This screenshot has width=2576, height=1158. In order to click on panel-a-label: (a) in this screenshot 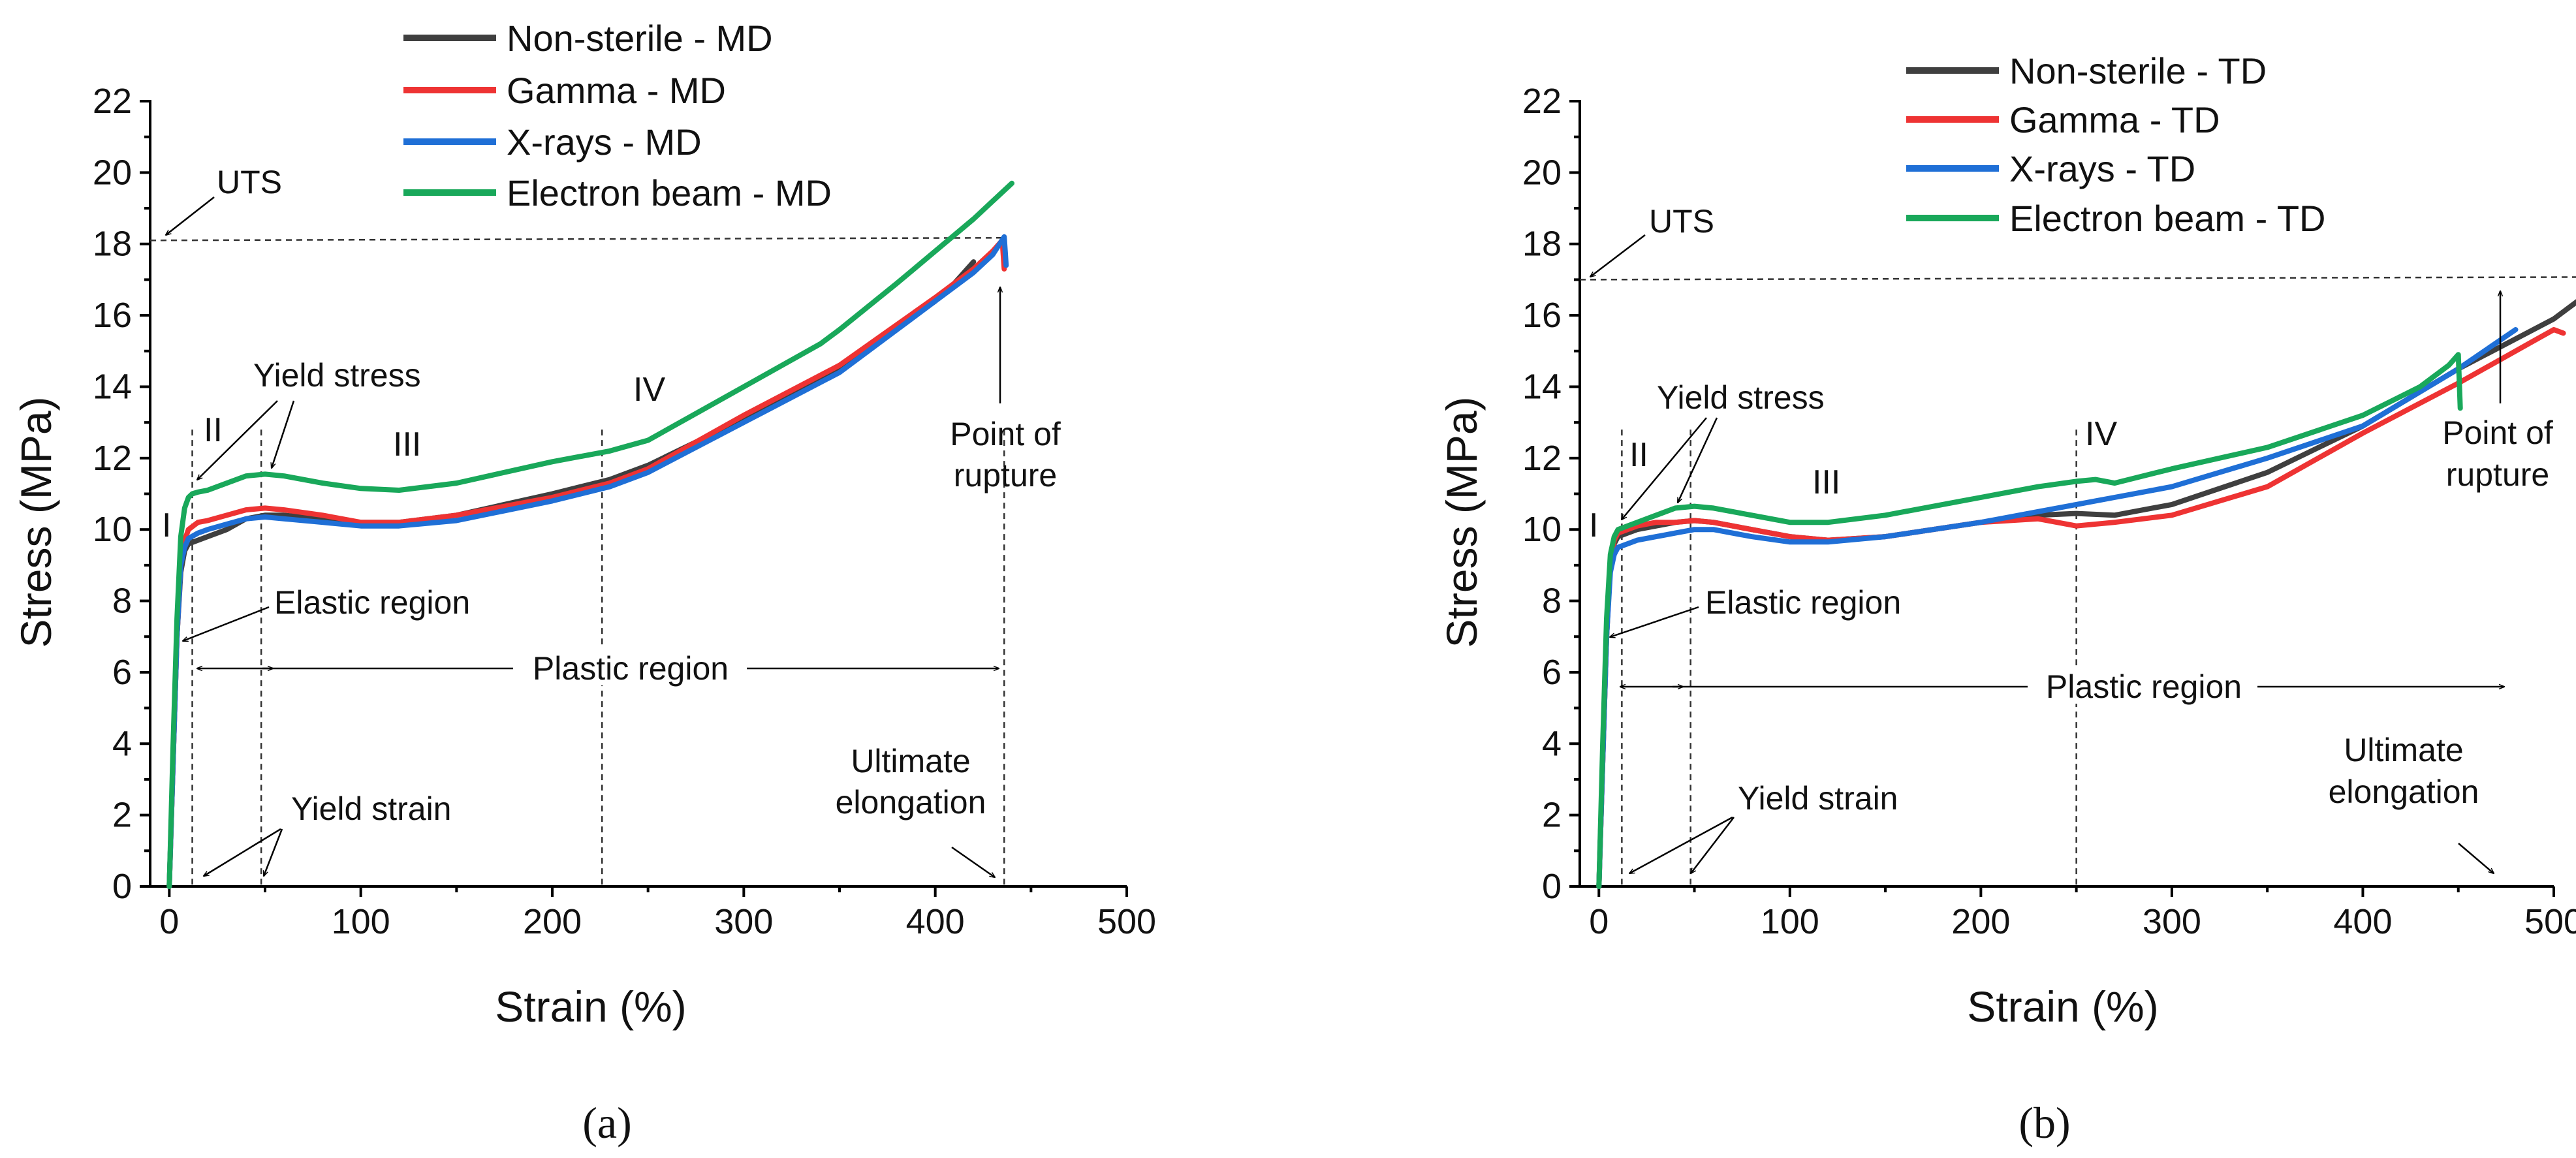, I will do `click(606, 1123)`.